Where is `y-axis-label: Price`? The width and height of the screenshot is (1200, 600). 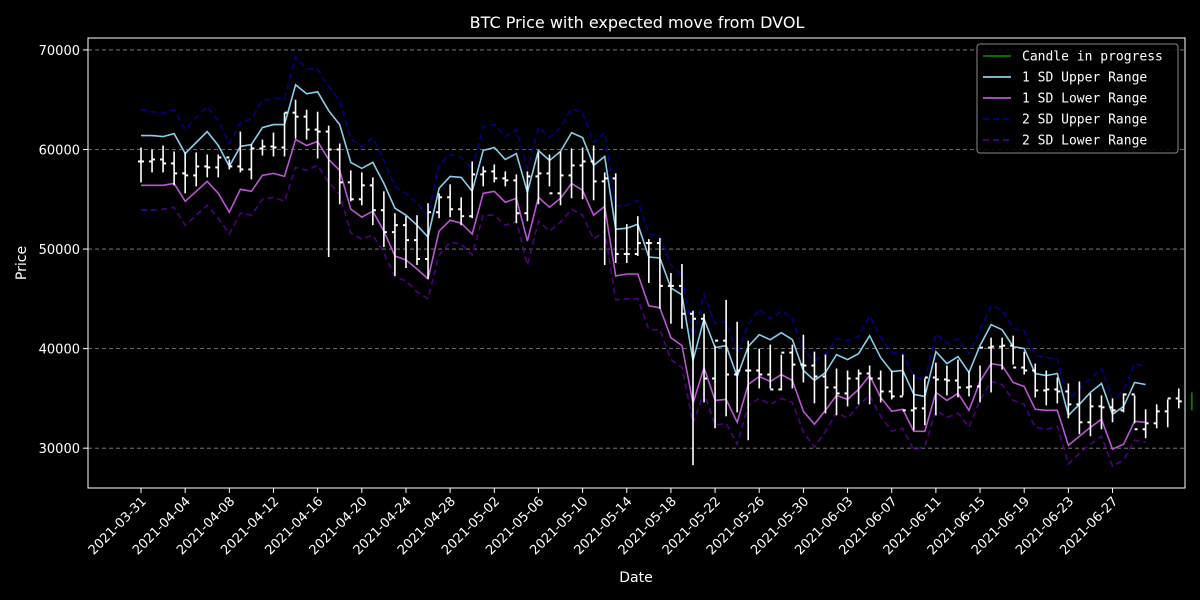
y-axis-label: Price is located at coordinates (22, 263).